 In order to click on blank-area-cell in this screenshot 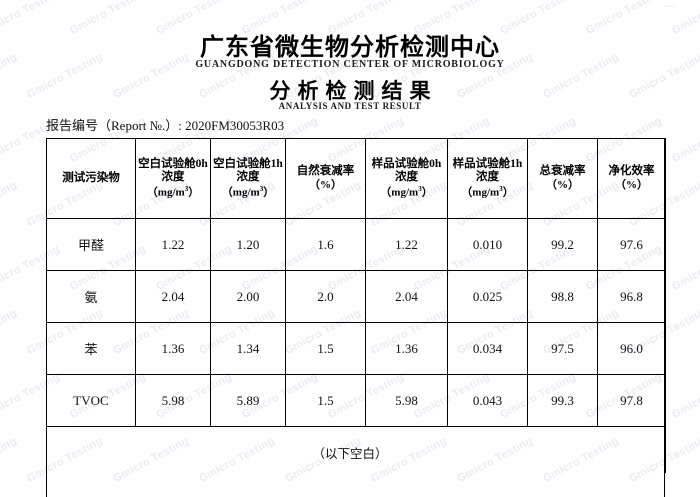, I will do `click(356, 449)`.